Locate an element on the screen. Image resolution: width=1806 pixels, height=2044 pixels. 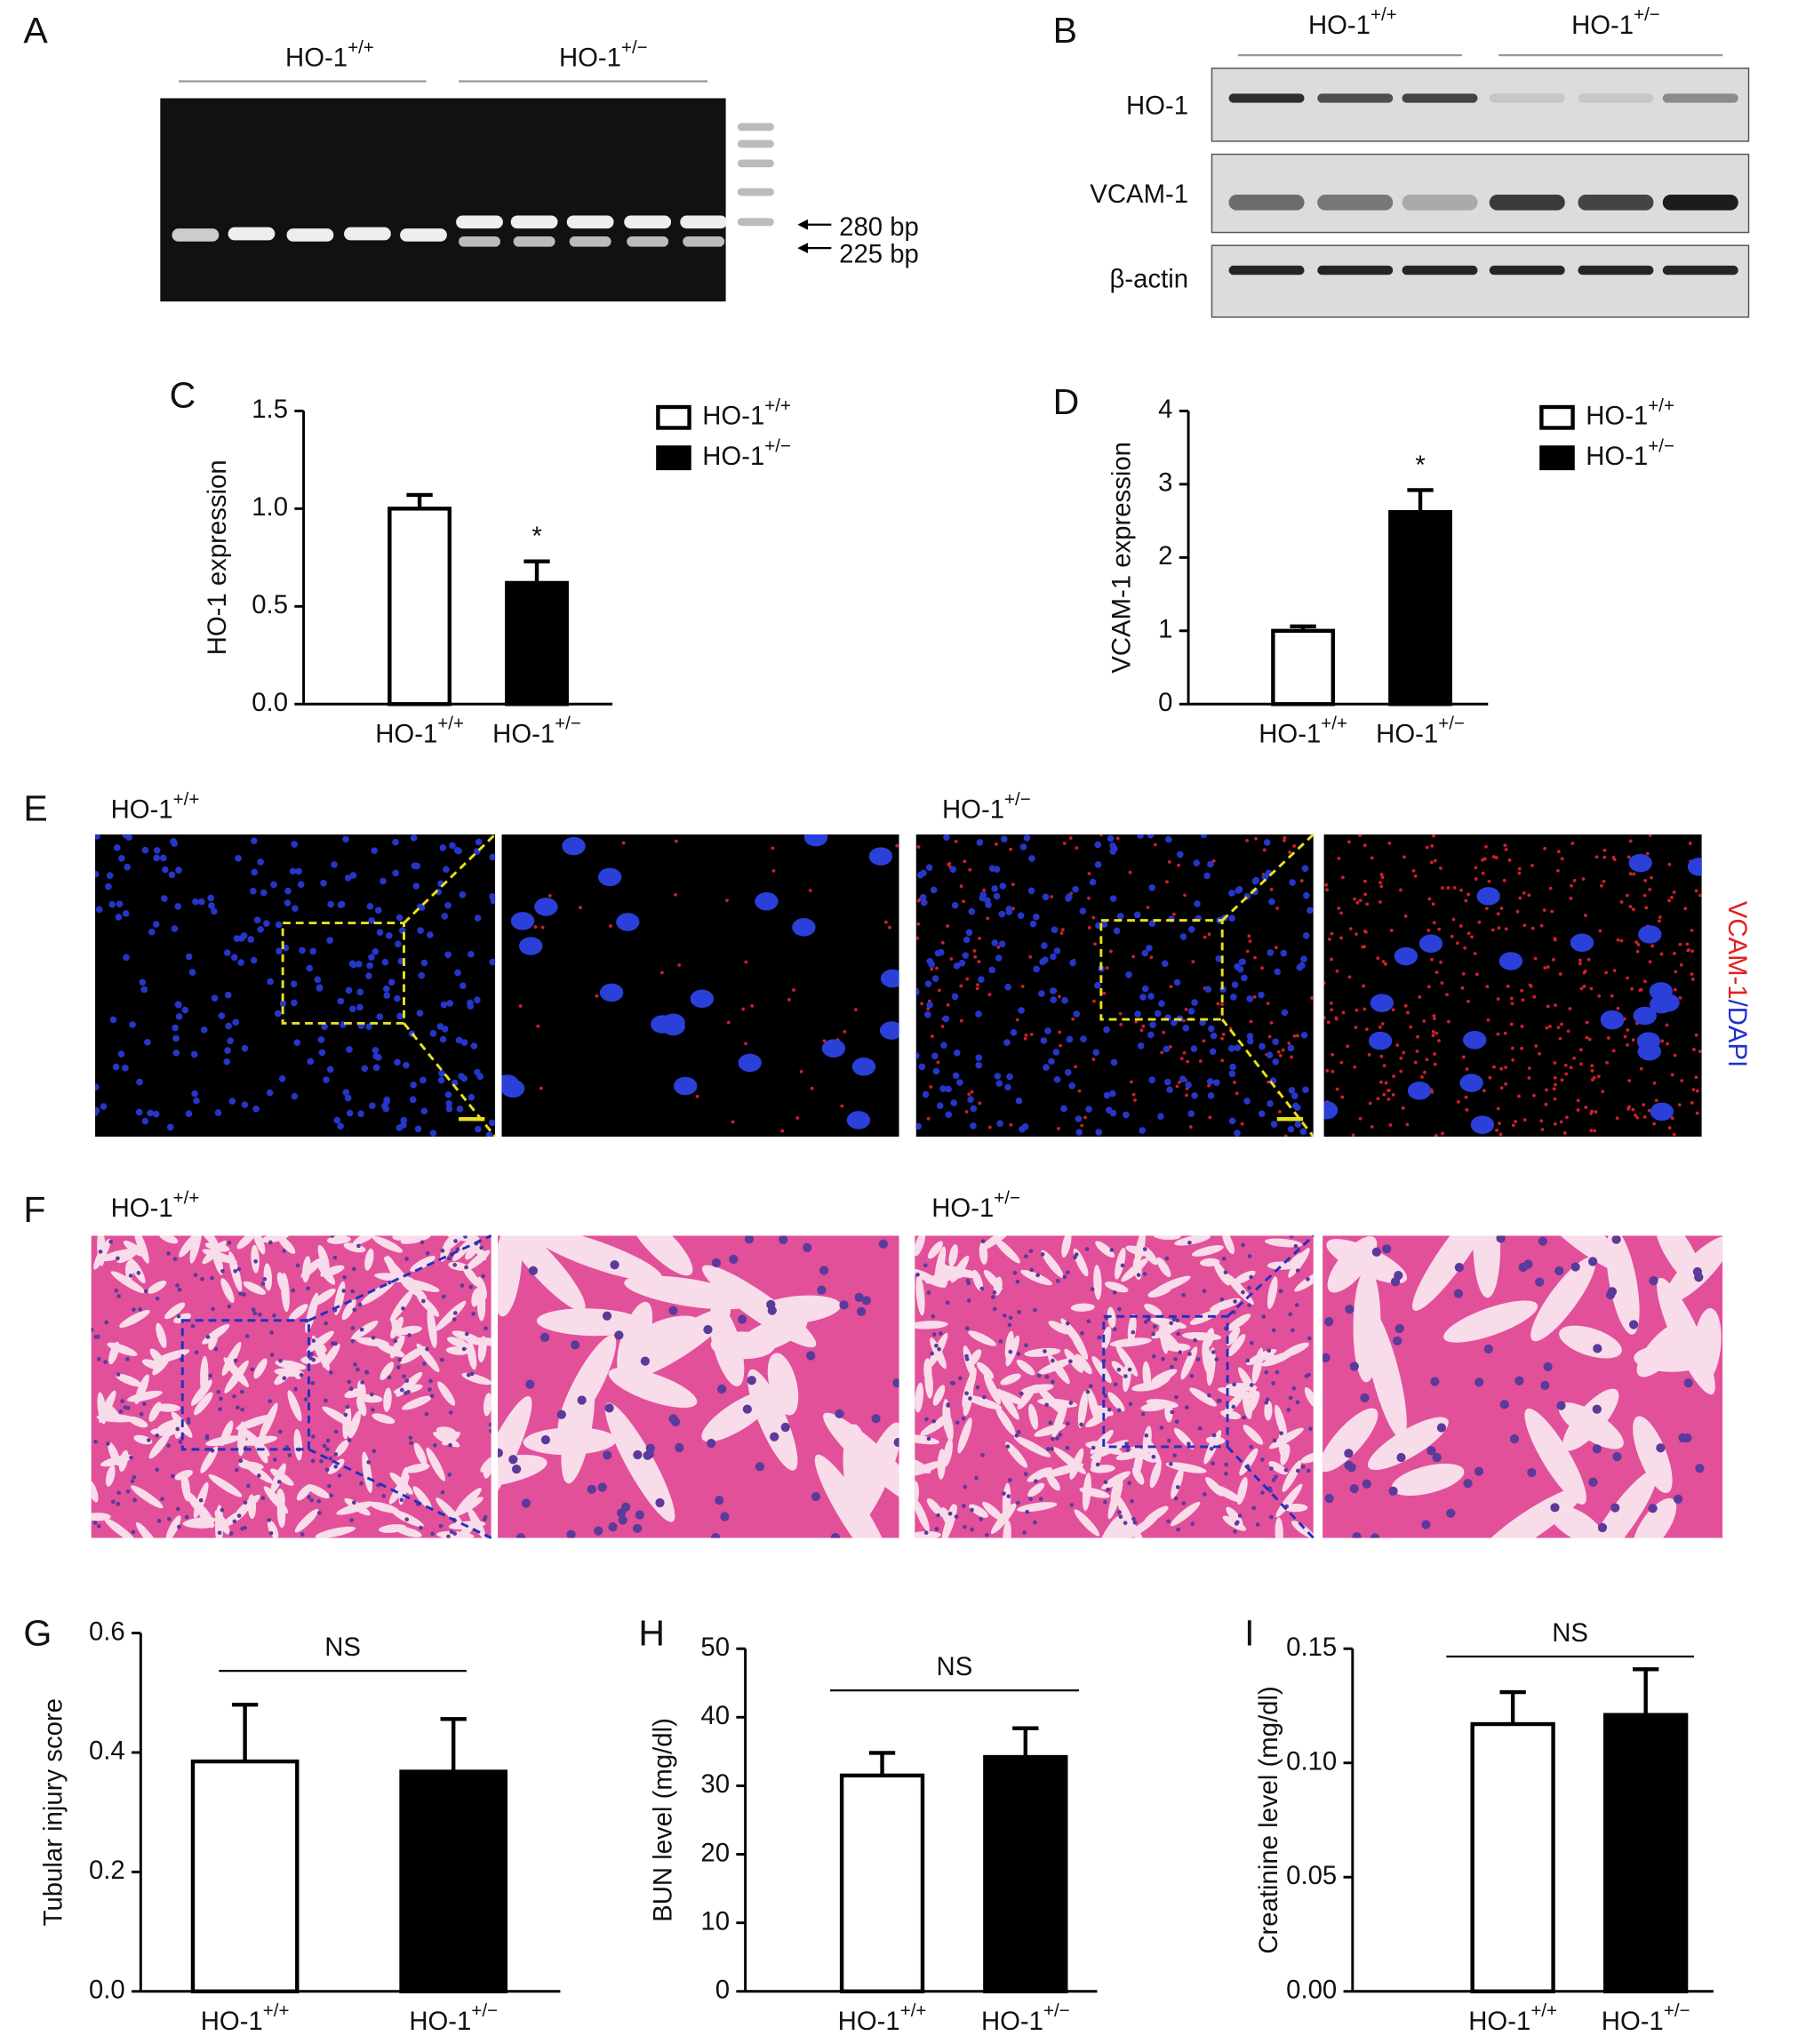
y-tick-label: 0 is located at coordinates (722, 1990).